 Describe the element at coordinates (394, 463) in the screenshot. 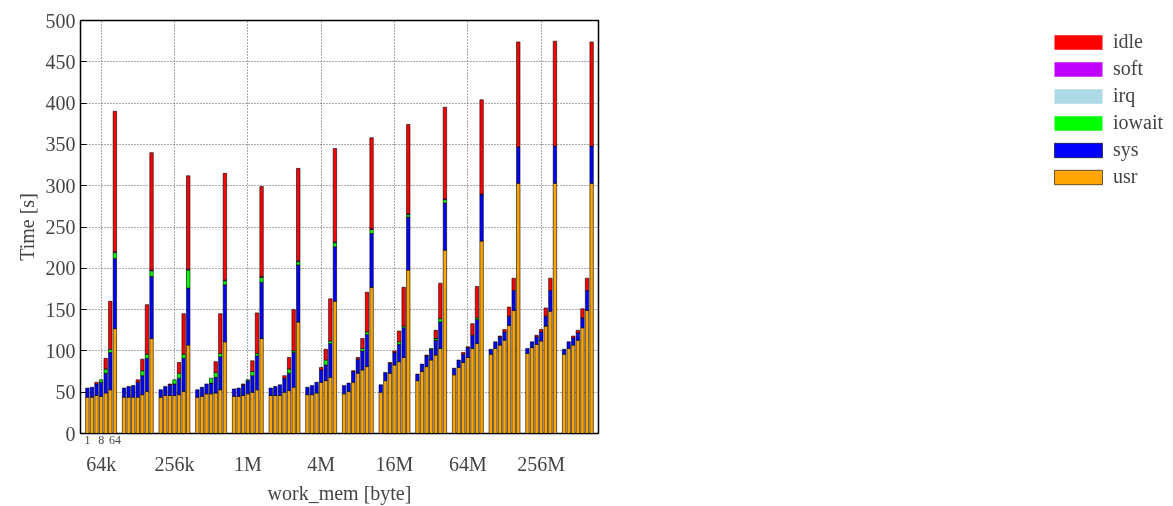

I see `text: 16M` at that location.